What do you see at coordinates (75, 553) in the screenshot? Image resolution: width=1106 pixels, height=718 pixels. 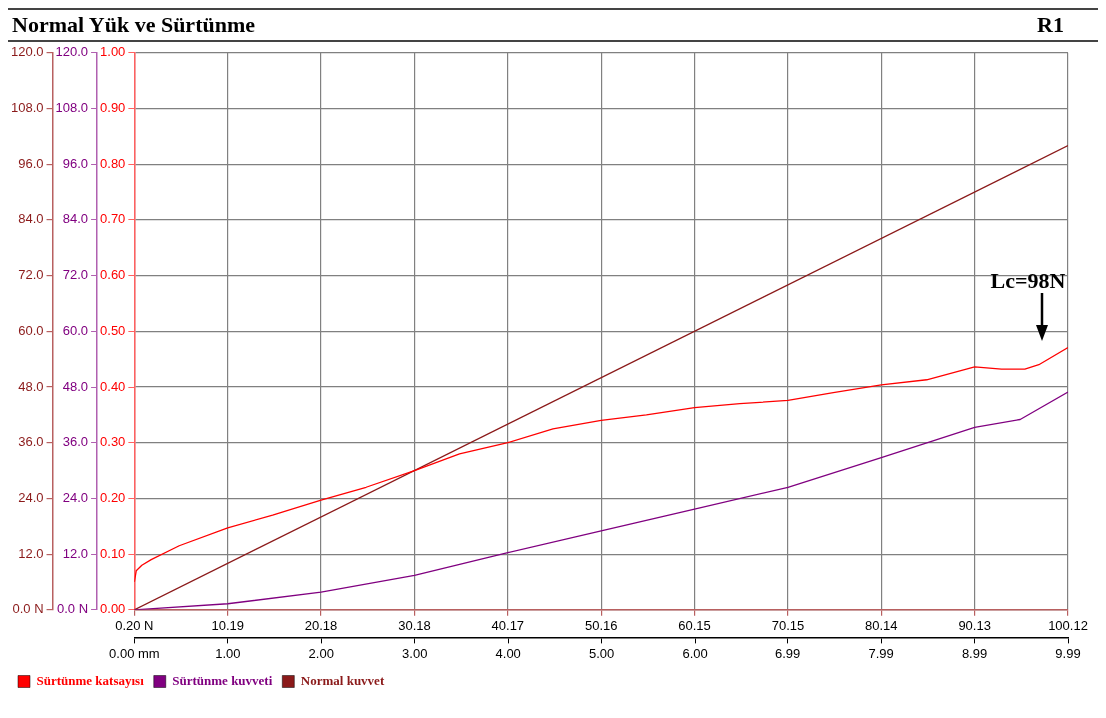 I see `y-tick-label: 12.0` at bounding box center [75, 553].